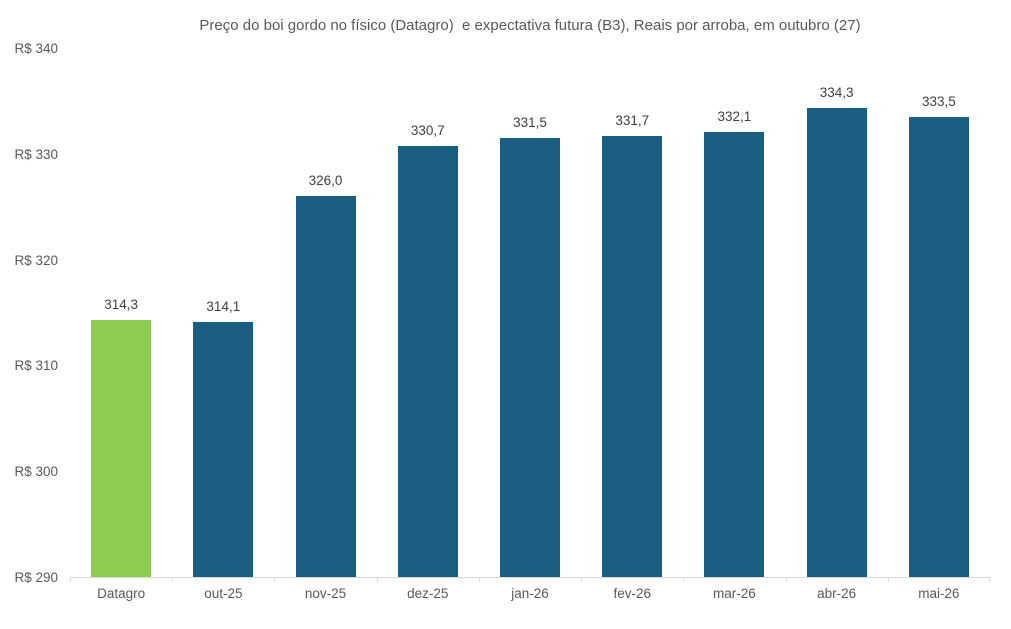  What do you see at coordinates (121, 304) in the screenshot?
I see `bar-value-label-datagro: 314,3` at bounding box center [121, 304].